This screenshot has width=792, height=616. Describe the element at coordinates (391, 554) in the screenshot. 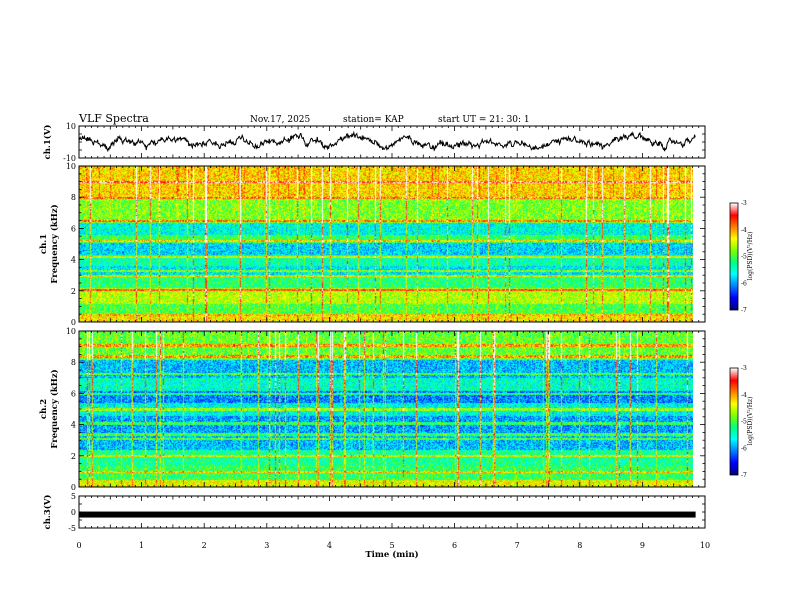

I see `time-axis-label: Time (min)` at that location.